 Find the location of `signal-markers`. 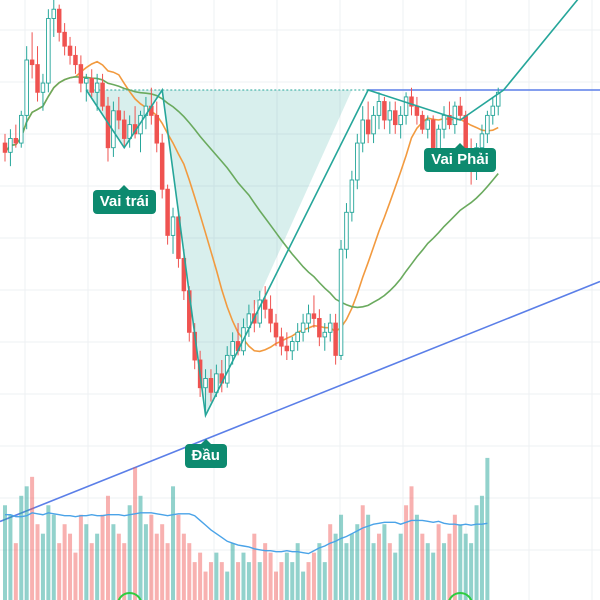

signal-markers is located at coordinates (295, 596).